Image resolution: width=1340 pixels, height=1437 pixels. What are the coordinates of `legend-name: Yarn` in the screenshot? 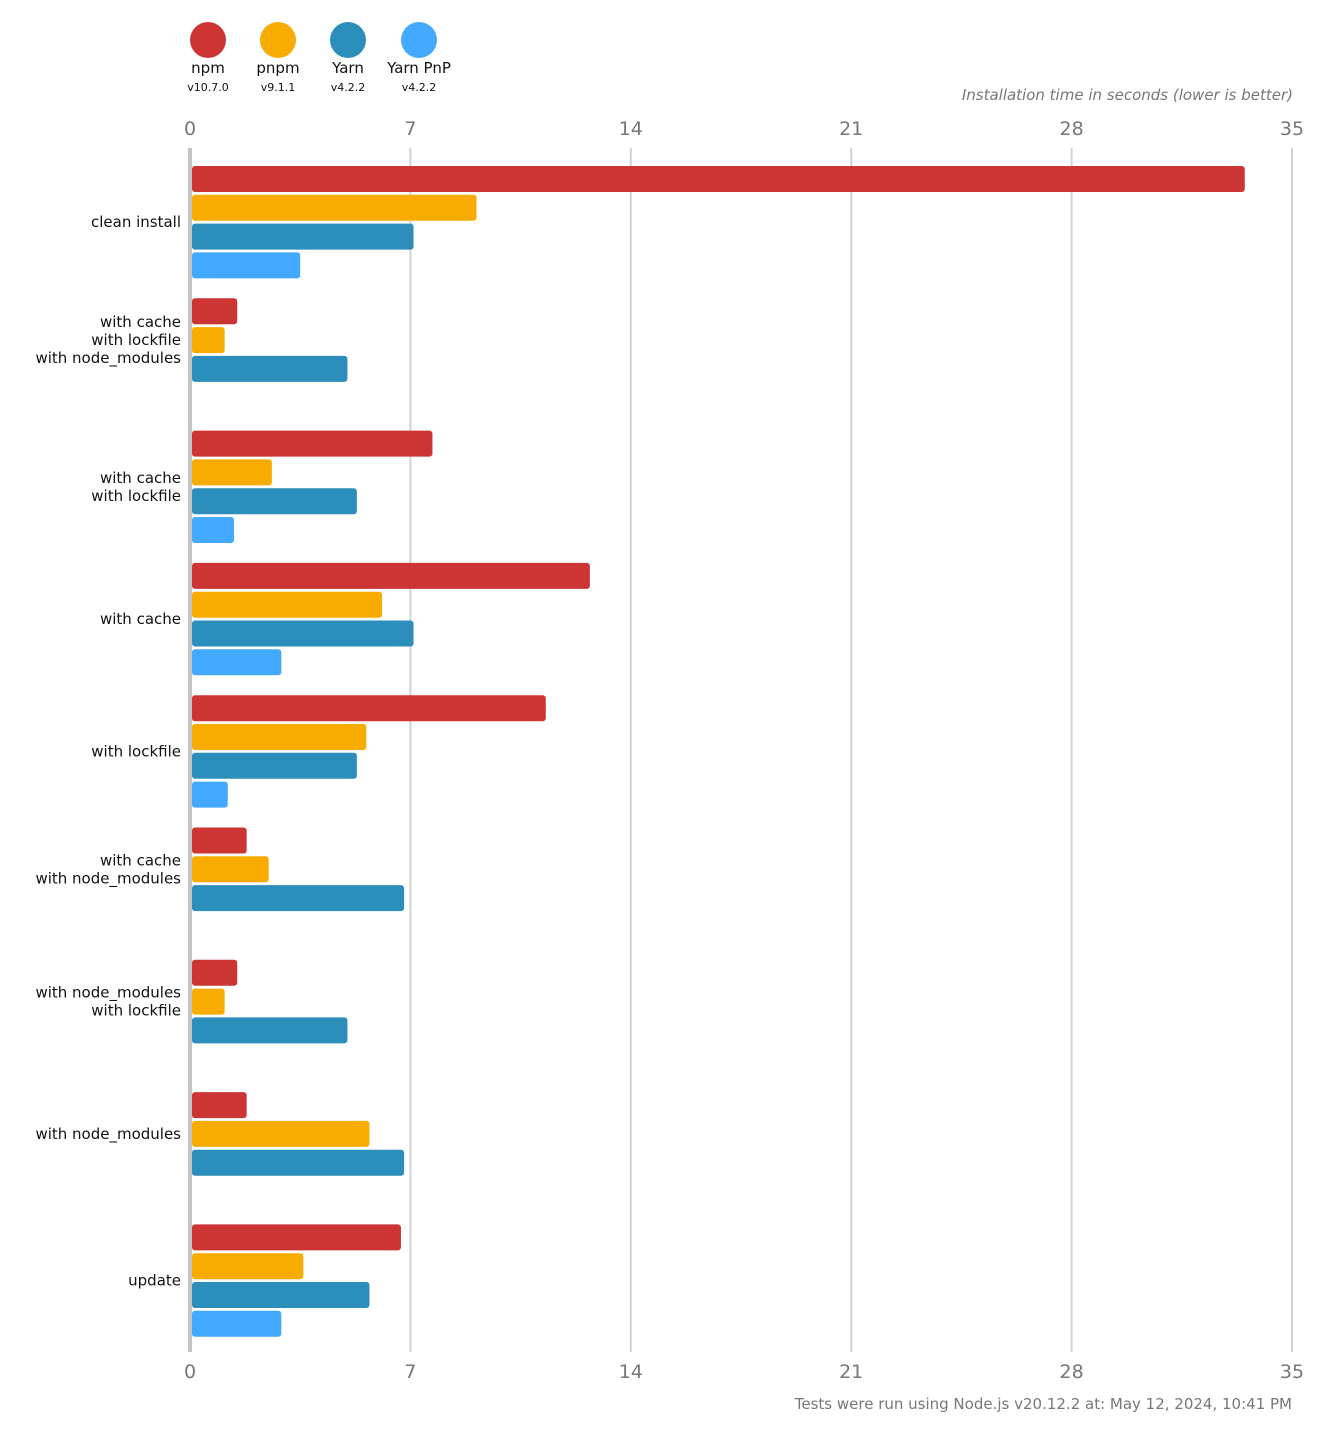 It's located at (347, 68).